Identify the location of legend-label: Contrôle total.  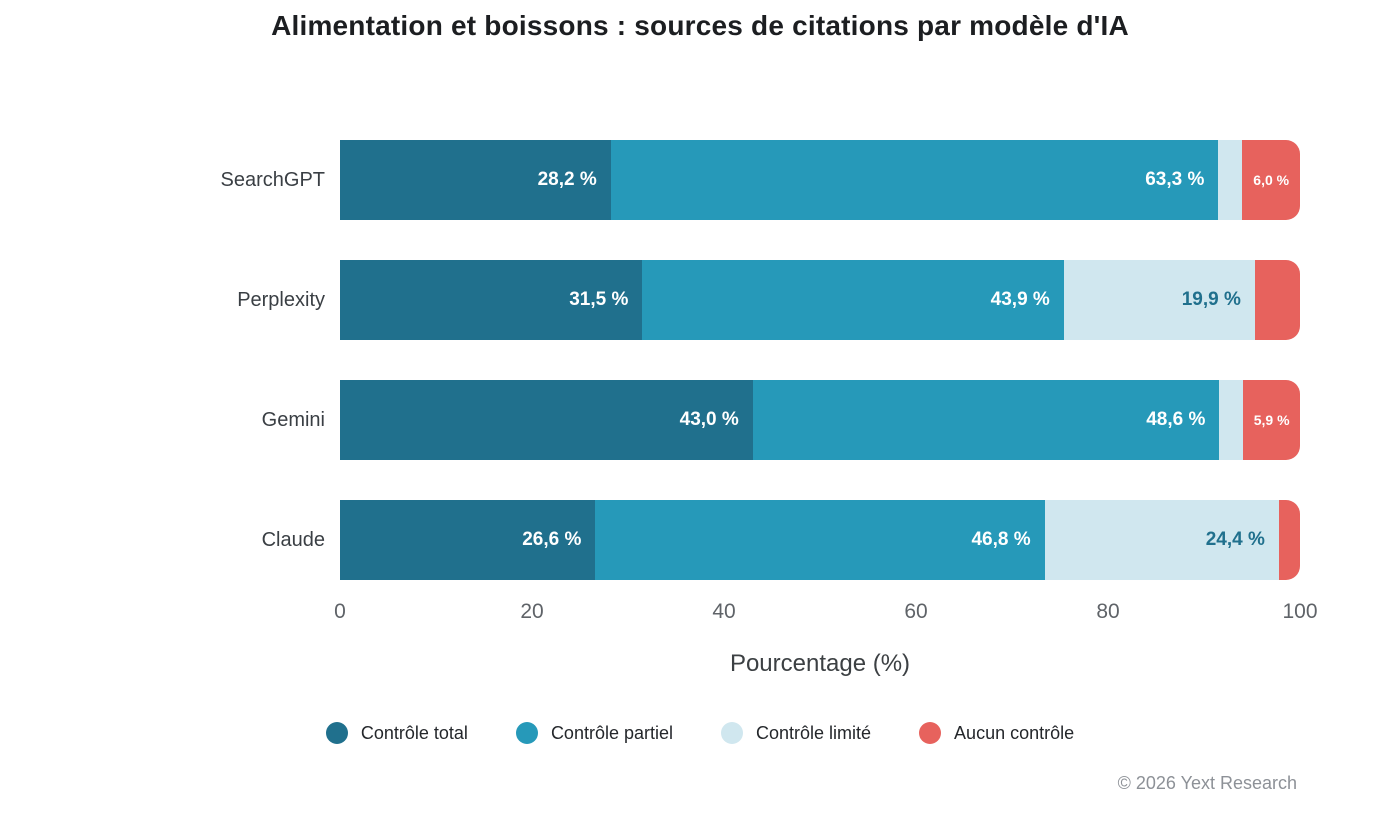
(414, 732).